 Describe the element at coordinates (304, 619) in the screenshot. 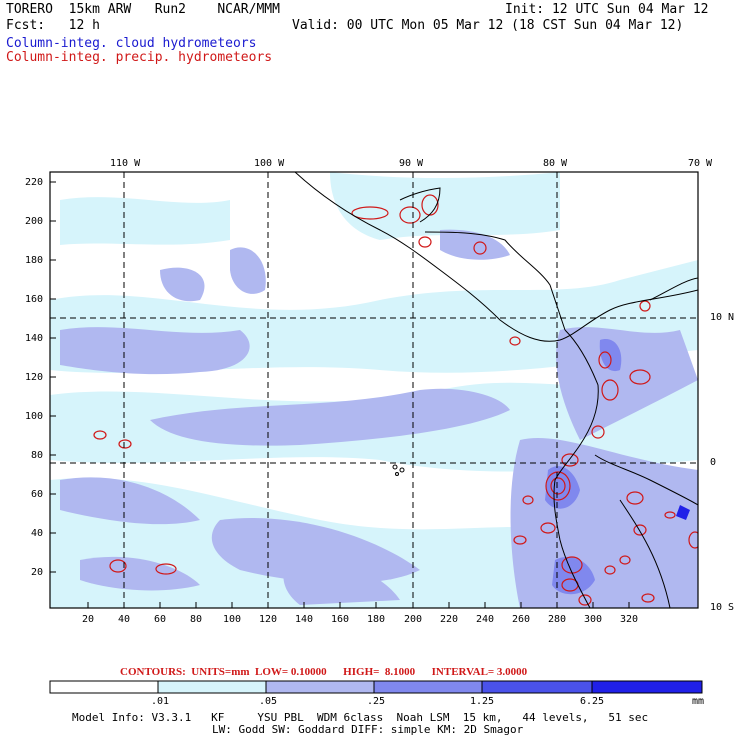

I see `x-tick-140: 140` at that location.